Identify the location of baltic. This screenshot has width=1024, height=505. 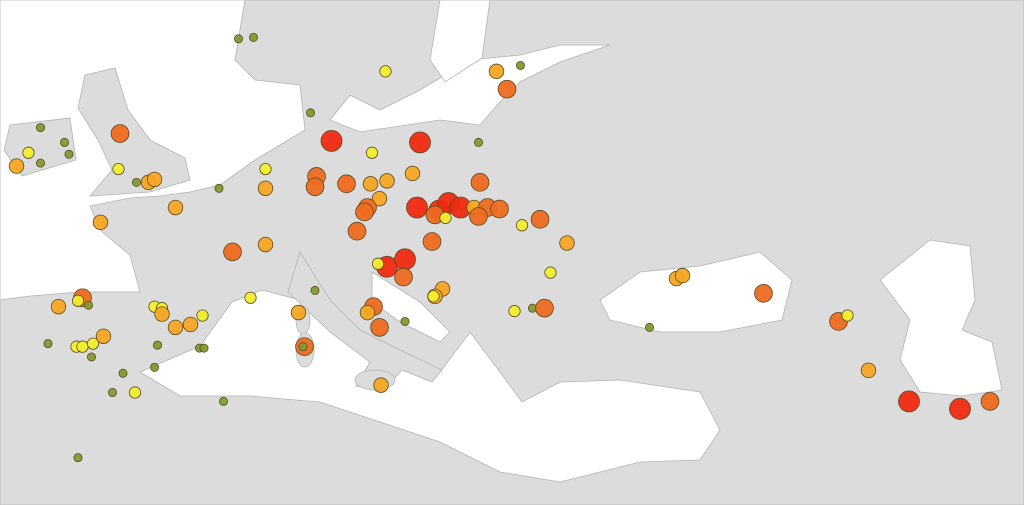
(470, 88).